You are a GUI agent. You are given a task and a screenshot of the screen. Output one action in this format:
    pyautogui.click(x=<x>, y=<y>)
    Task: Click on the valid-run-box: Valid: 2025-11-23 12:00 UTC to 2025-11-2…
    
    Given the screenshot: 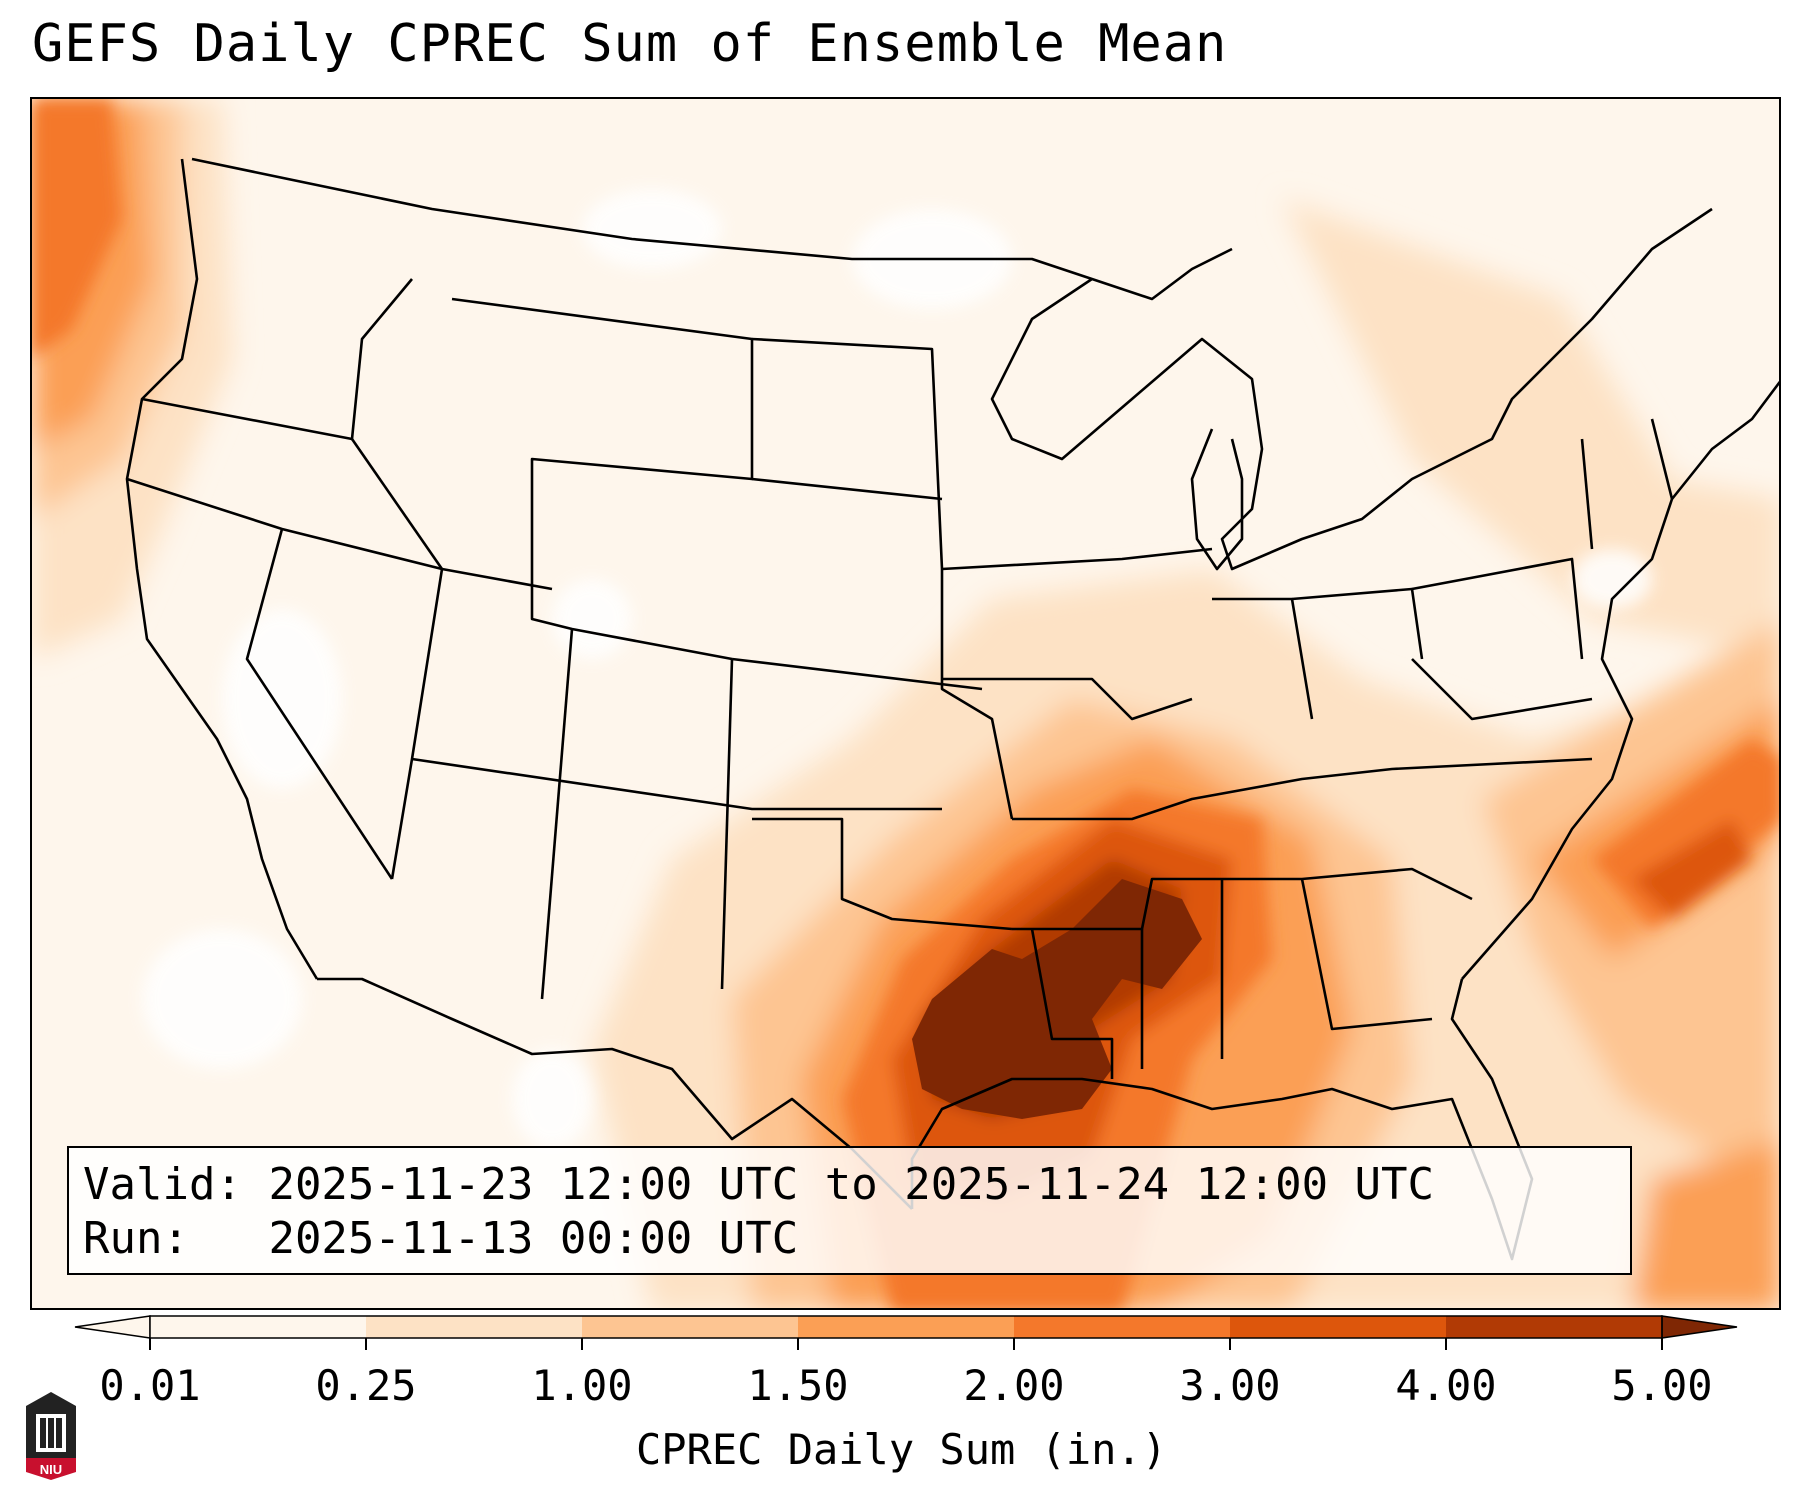 What is the action you would take?
    pyautogui.click(x=849, y=1210)
    